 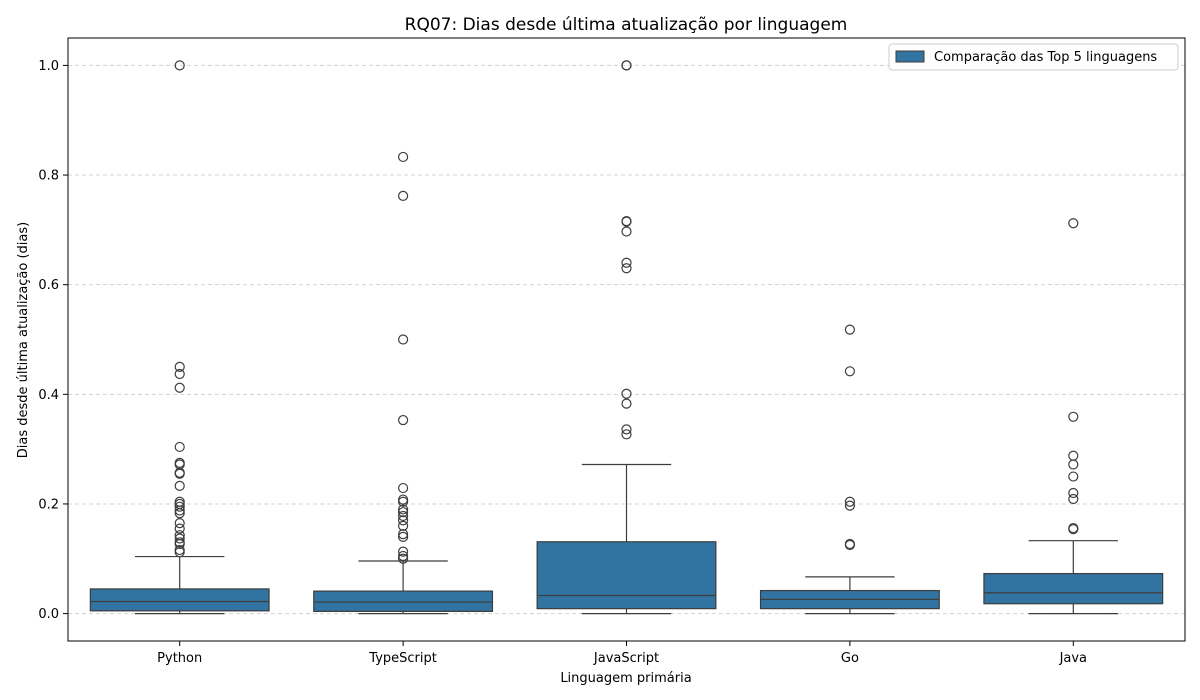 I want to click on y-tick-label: 0.6, so click(x=48, y=285).